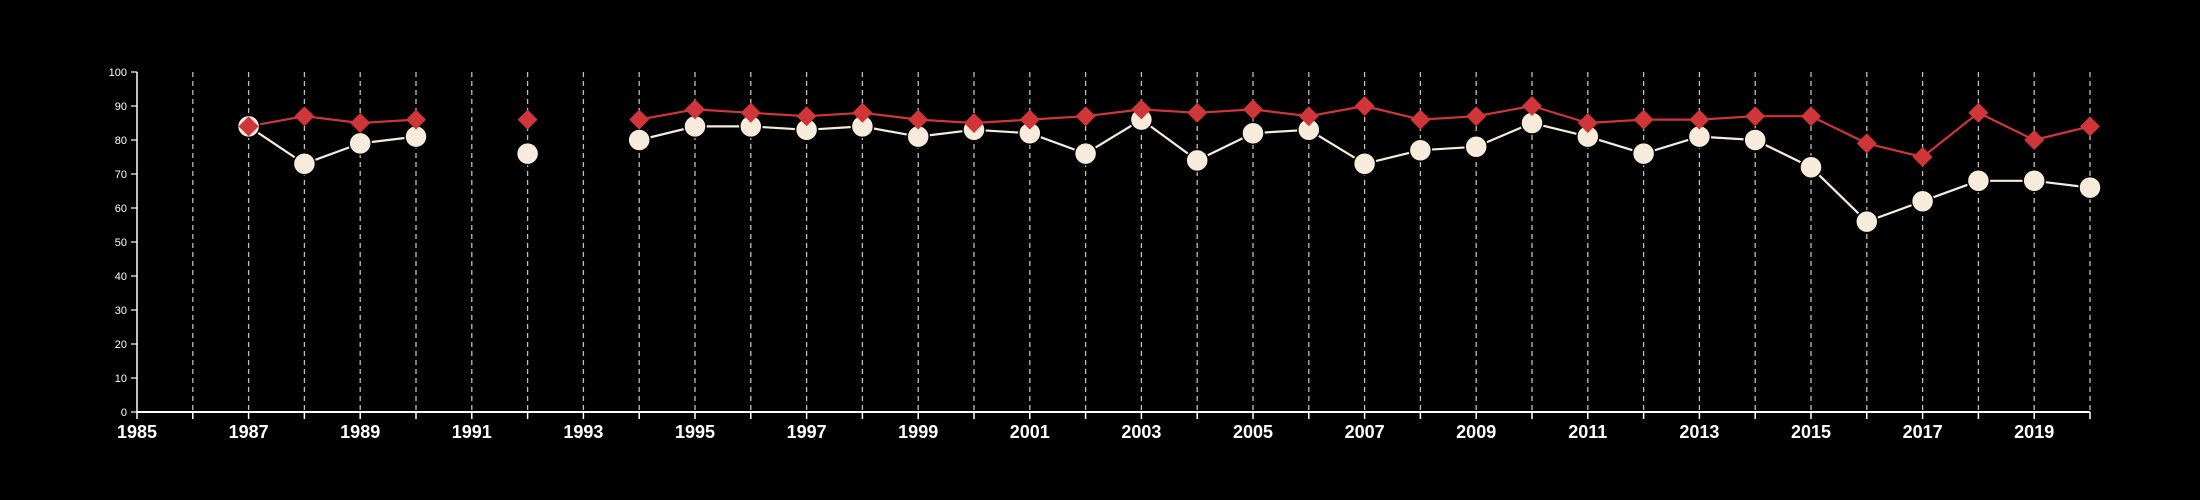 The height and width of the screenshot is (500, 2200). What do you see at coordinates (1030, 432) in the screenshot?
I see `x-tick-label-2001: 2001` at bounding box center [1030, 432].